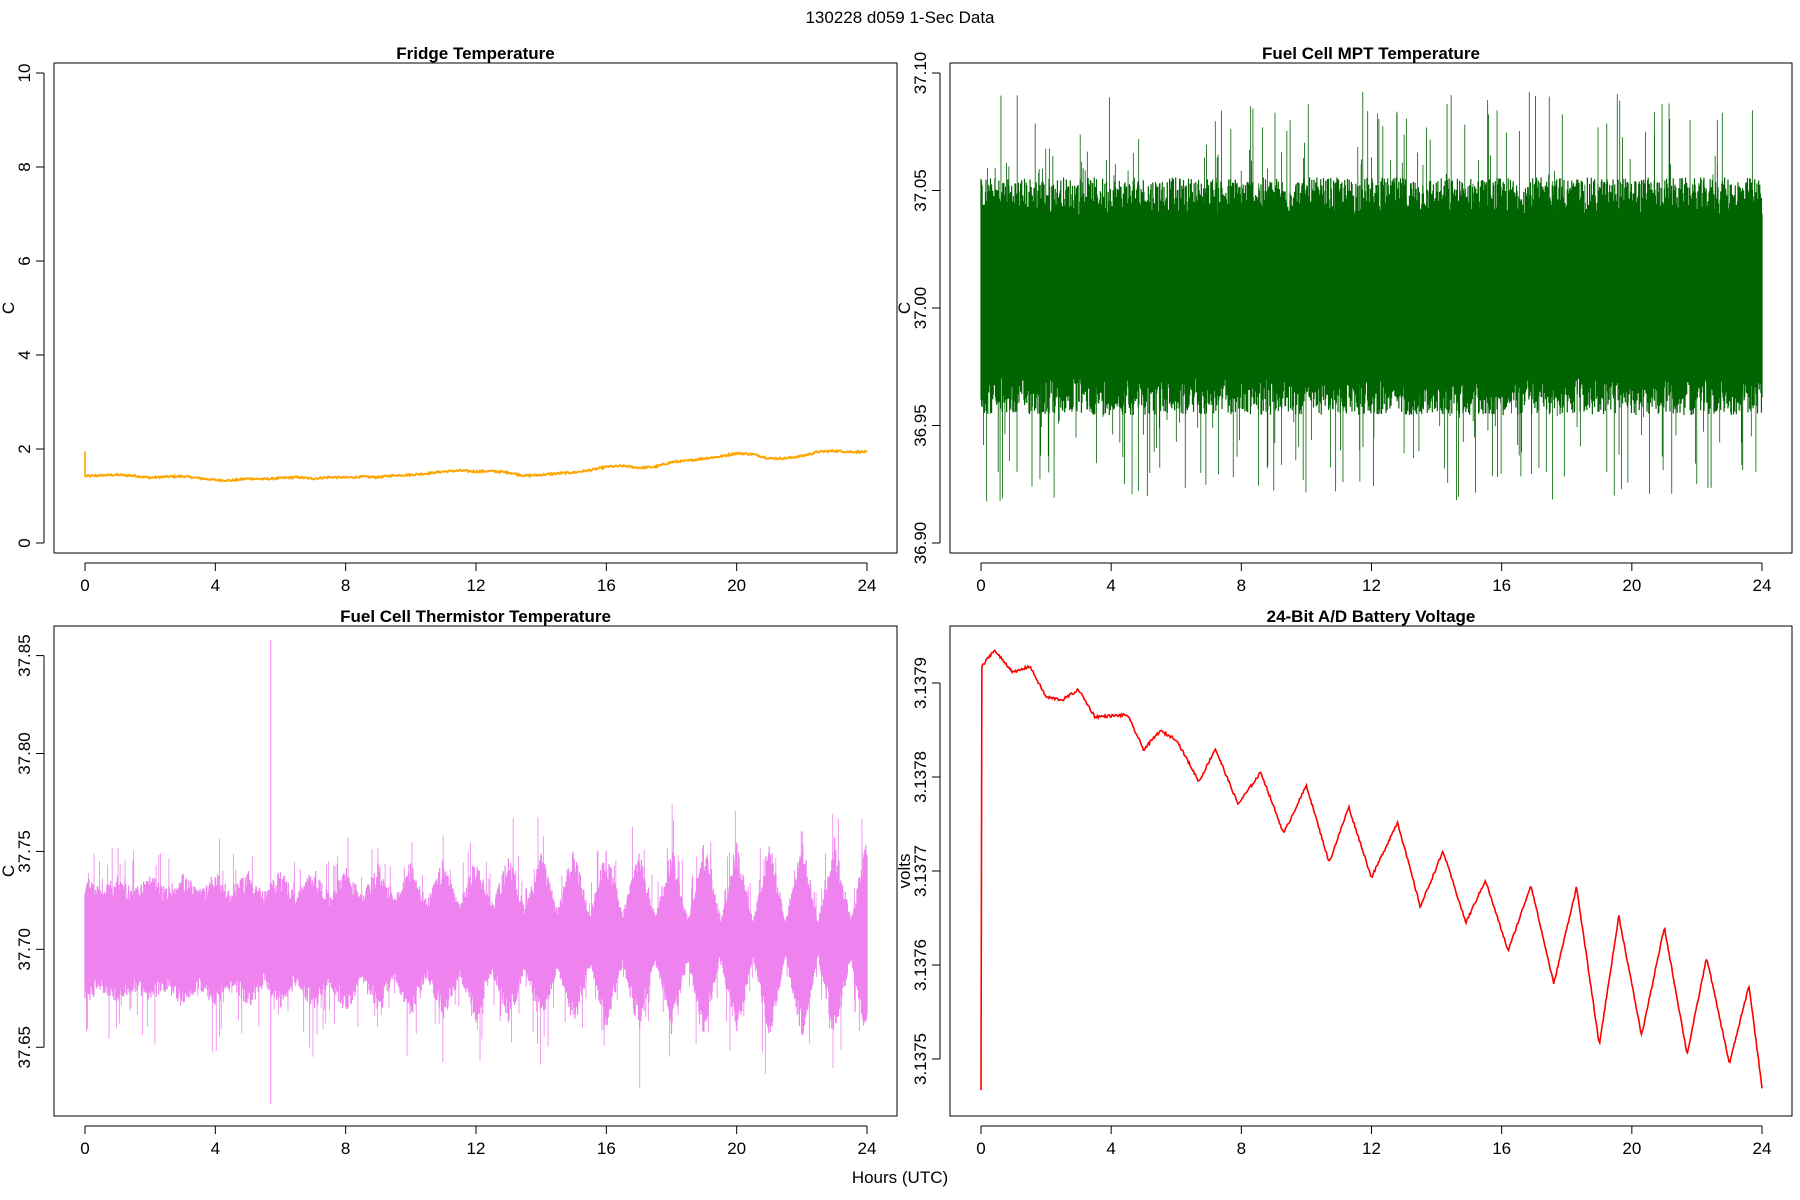 This screenshot has height=1200, width=1800. I want to click on figure-xlabel: Hours (UTC), so click(900, 1177).